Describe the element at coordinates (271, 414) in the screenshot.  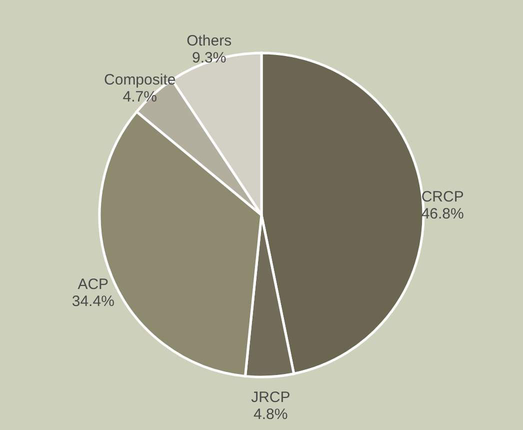
I see `data-label: 4.8%` at that location.